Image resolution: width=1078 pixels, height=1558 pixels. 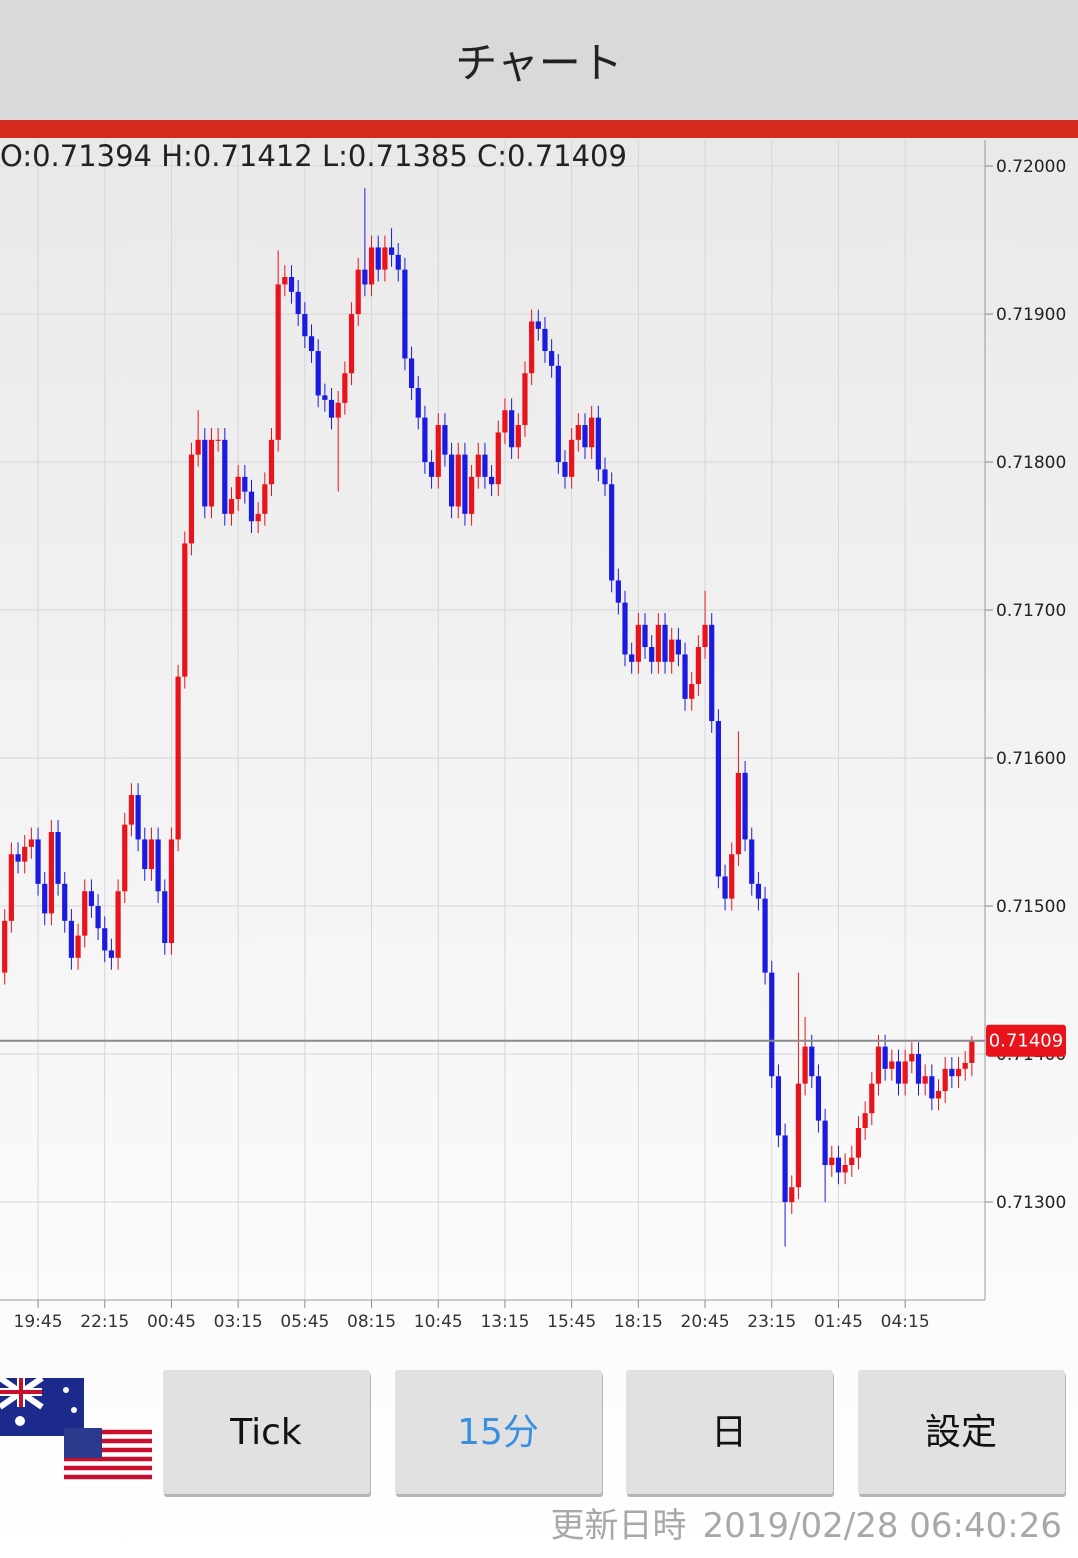 I want to click on button-label: 日, so click(x=729, y=1432).